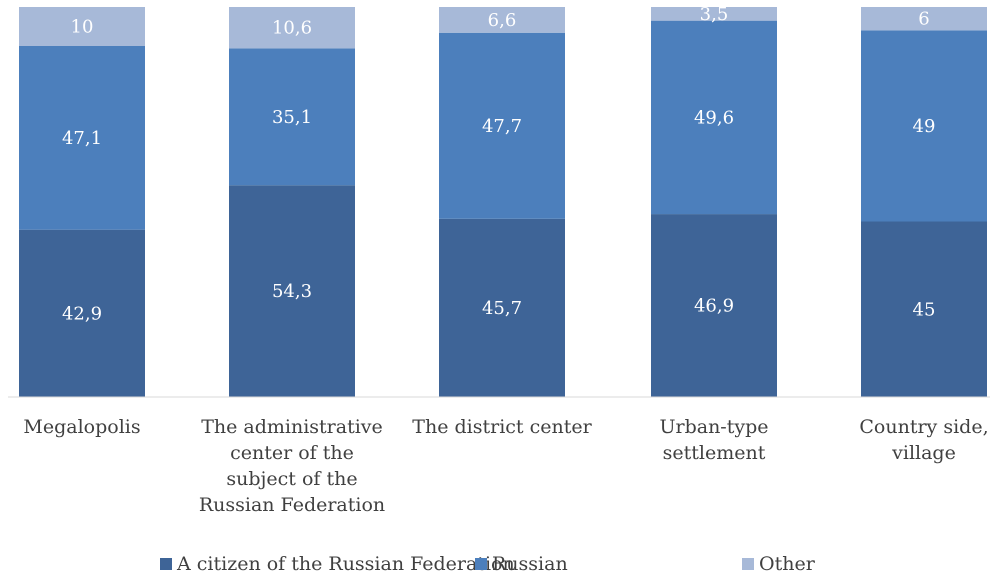 This screenshot has height=582, width=995. I want to click on data-label-russian-5: 49, so click(924, 126).